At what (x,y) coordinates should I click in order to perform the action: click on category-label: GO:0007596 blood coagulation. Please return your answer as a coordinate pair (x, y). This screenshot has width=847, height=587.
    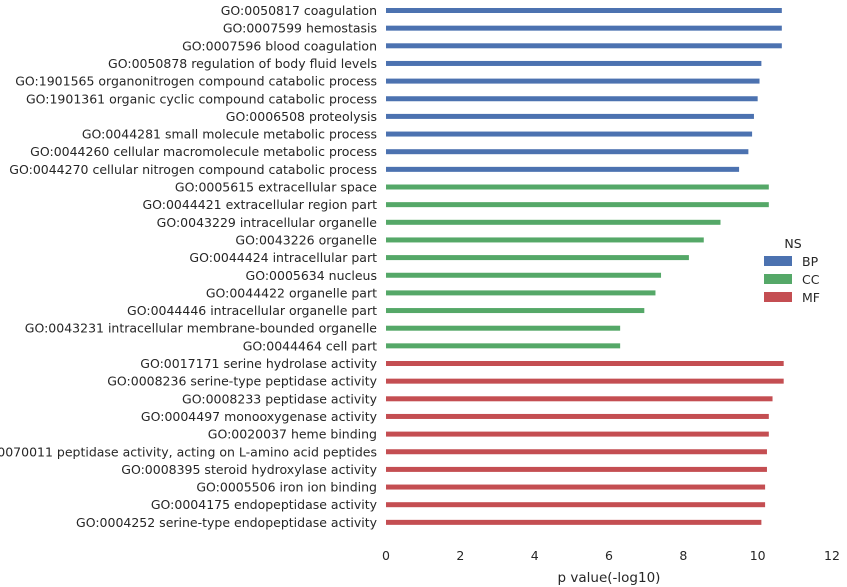
    Looking at the image, I should click on (279, 45).